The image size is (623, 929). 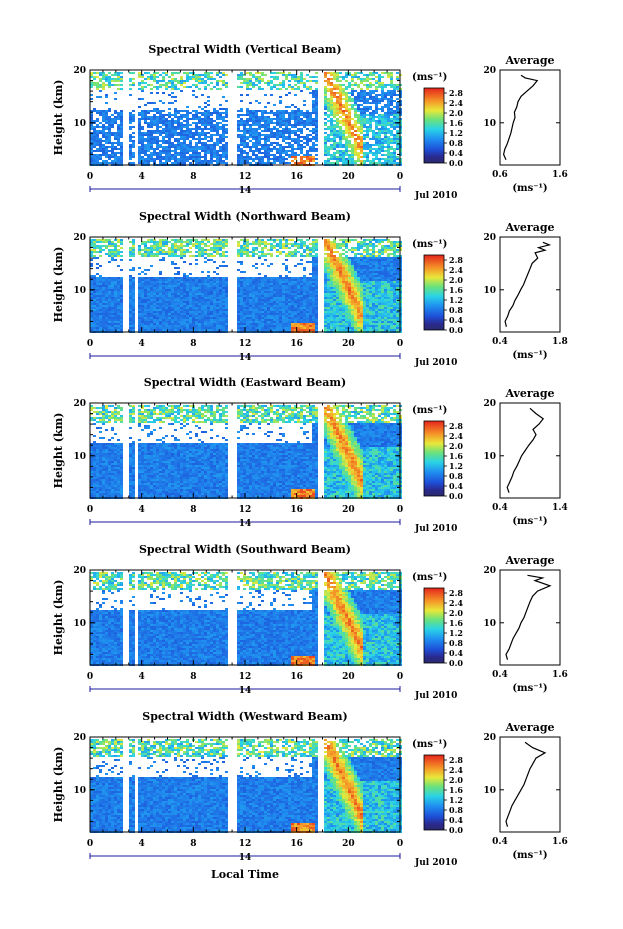 What do you see at coordinates (456, 476) in the screenshot?
I see `colorbar-tick: 0.8` at bounding box center [456, 476].